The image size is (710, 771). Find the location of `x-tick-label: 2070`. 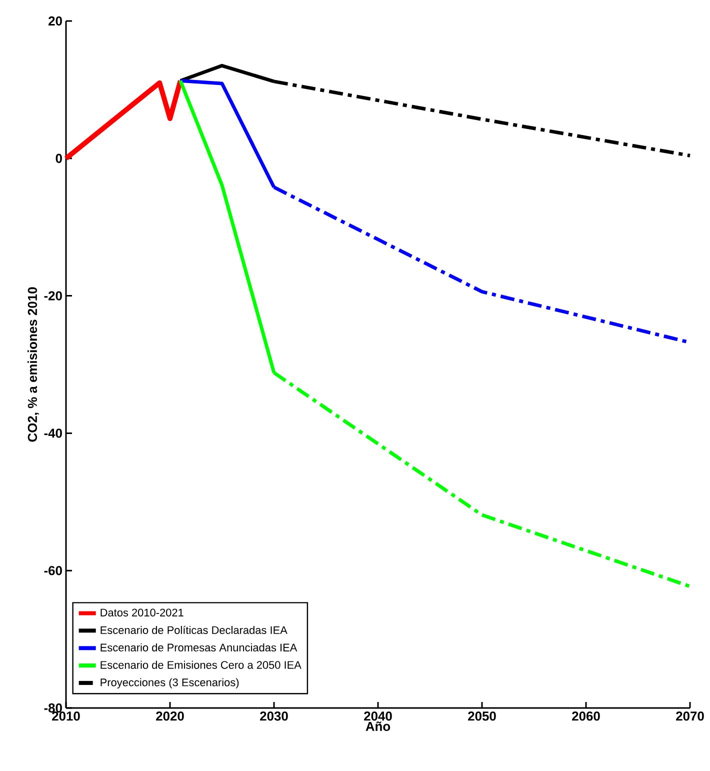

x-tick-label: 2070 is located at coordinates (690, 716).